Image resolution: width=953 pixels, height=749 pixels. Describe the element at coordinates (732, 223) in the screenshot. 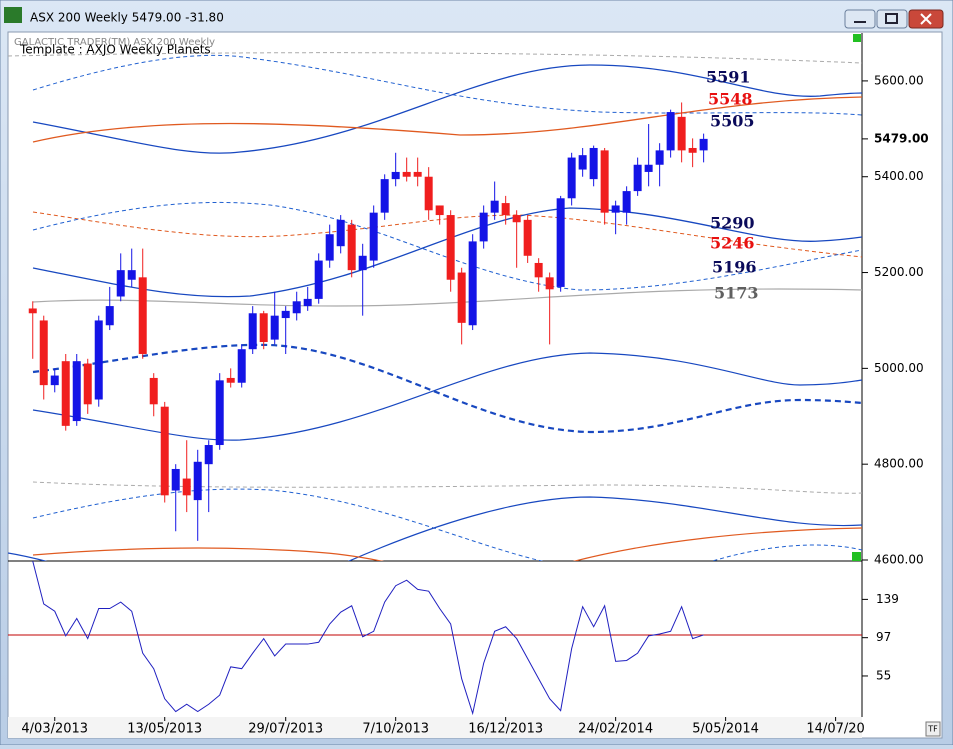

I see `level-label: 5290` at that location.